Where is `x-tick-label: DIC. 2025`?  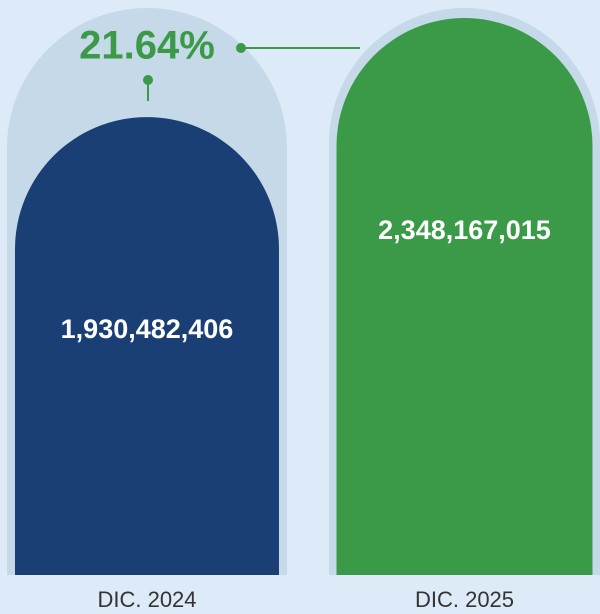
x-tick-label: DIC. 2025 is located at coordinates (464, 599).